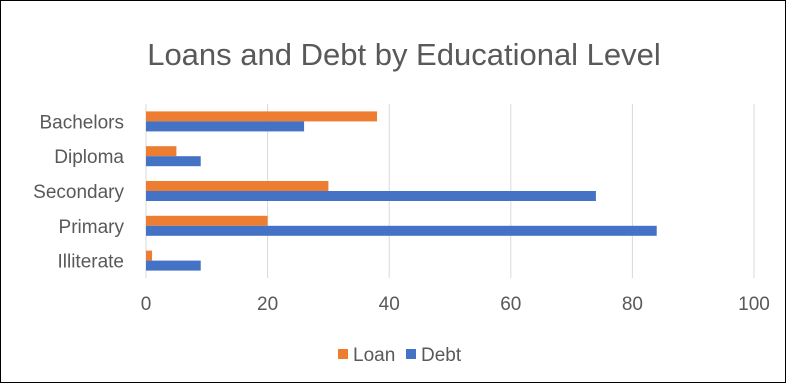  I want to click on bar-debt-diploma, so click(173, 161).